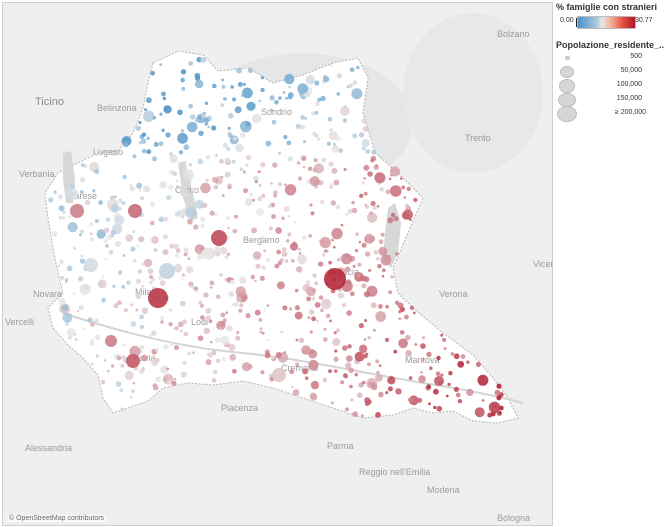 The height and width of the screenshot is (527, 666). What do you see at coordinates (610, 100) in the screenshot?
I see `size-legend-item: 150,000` at bounding box center [610, 100].